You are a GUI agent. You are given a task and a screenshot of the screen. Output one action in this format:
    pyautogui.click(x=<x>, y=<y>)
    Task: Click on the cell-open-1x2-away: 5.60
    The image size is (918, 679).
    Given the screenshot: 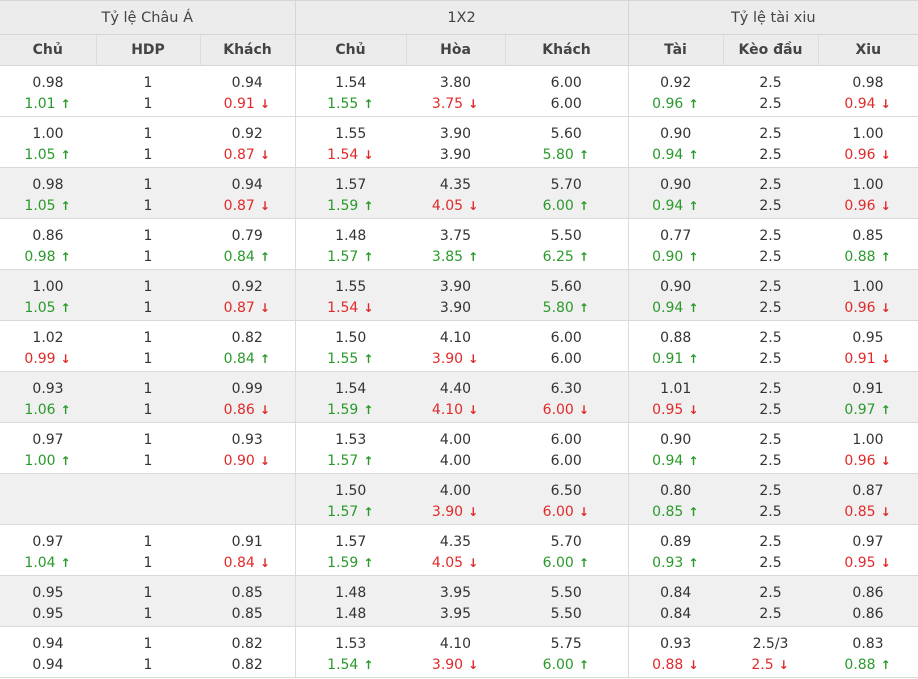 What is the action you would take?
    pyautogui.click(x=566, y=134)
    